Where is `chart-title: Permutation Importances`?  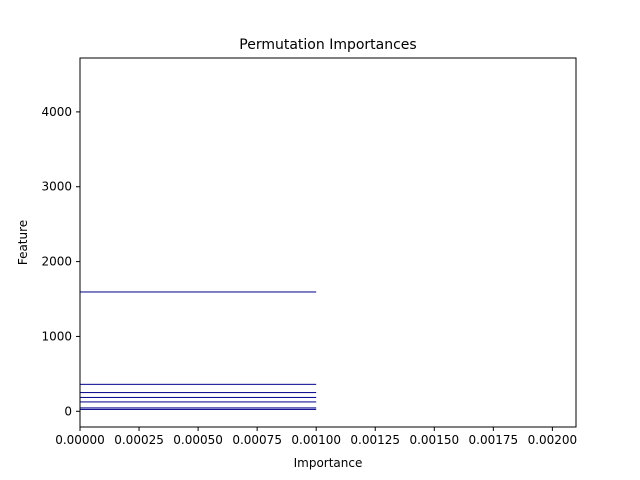 chart-title: Permutation Importances is located at coordinates (327, 45).